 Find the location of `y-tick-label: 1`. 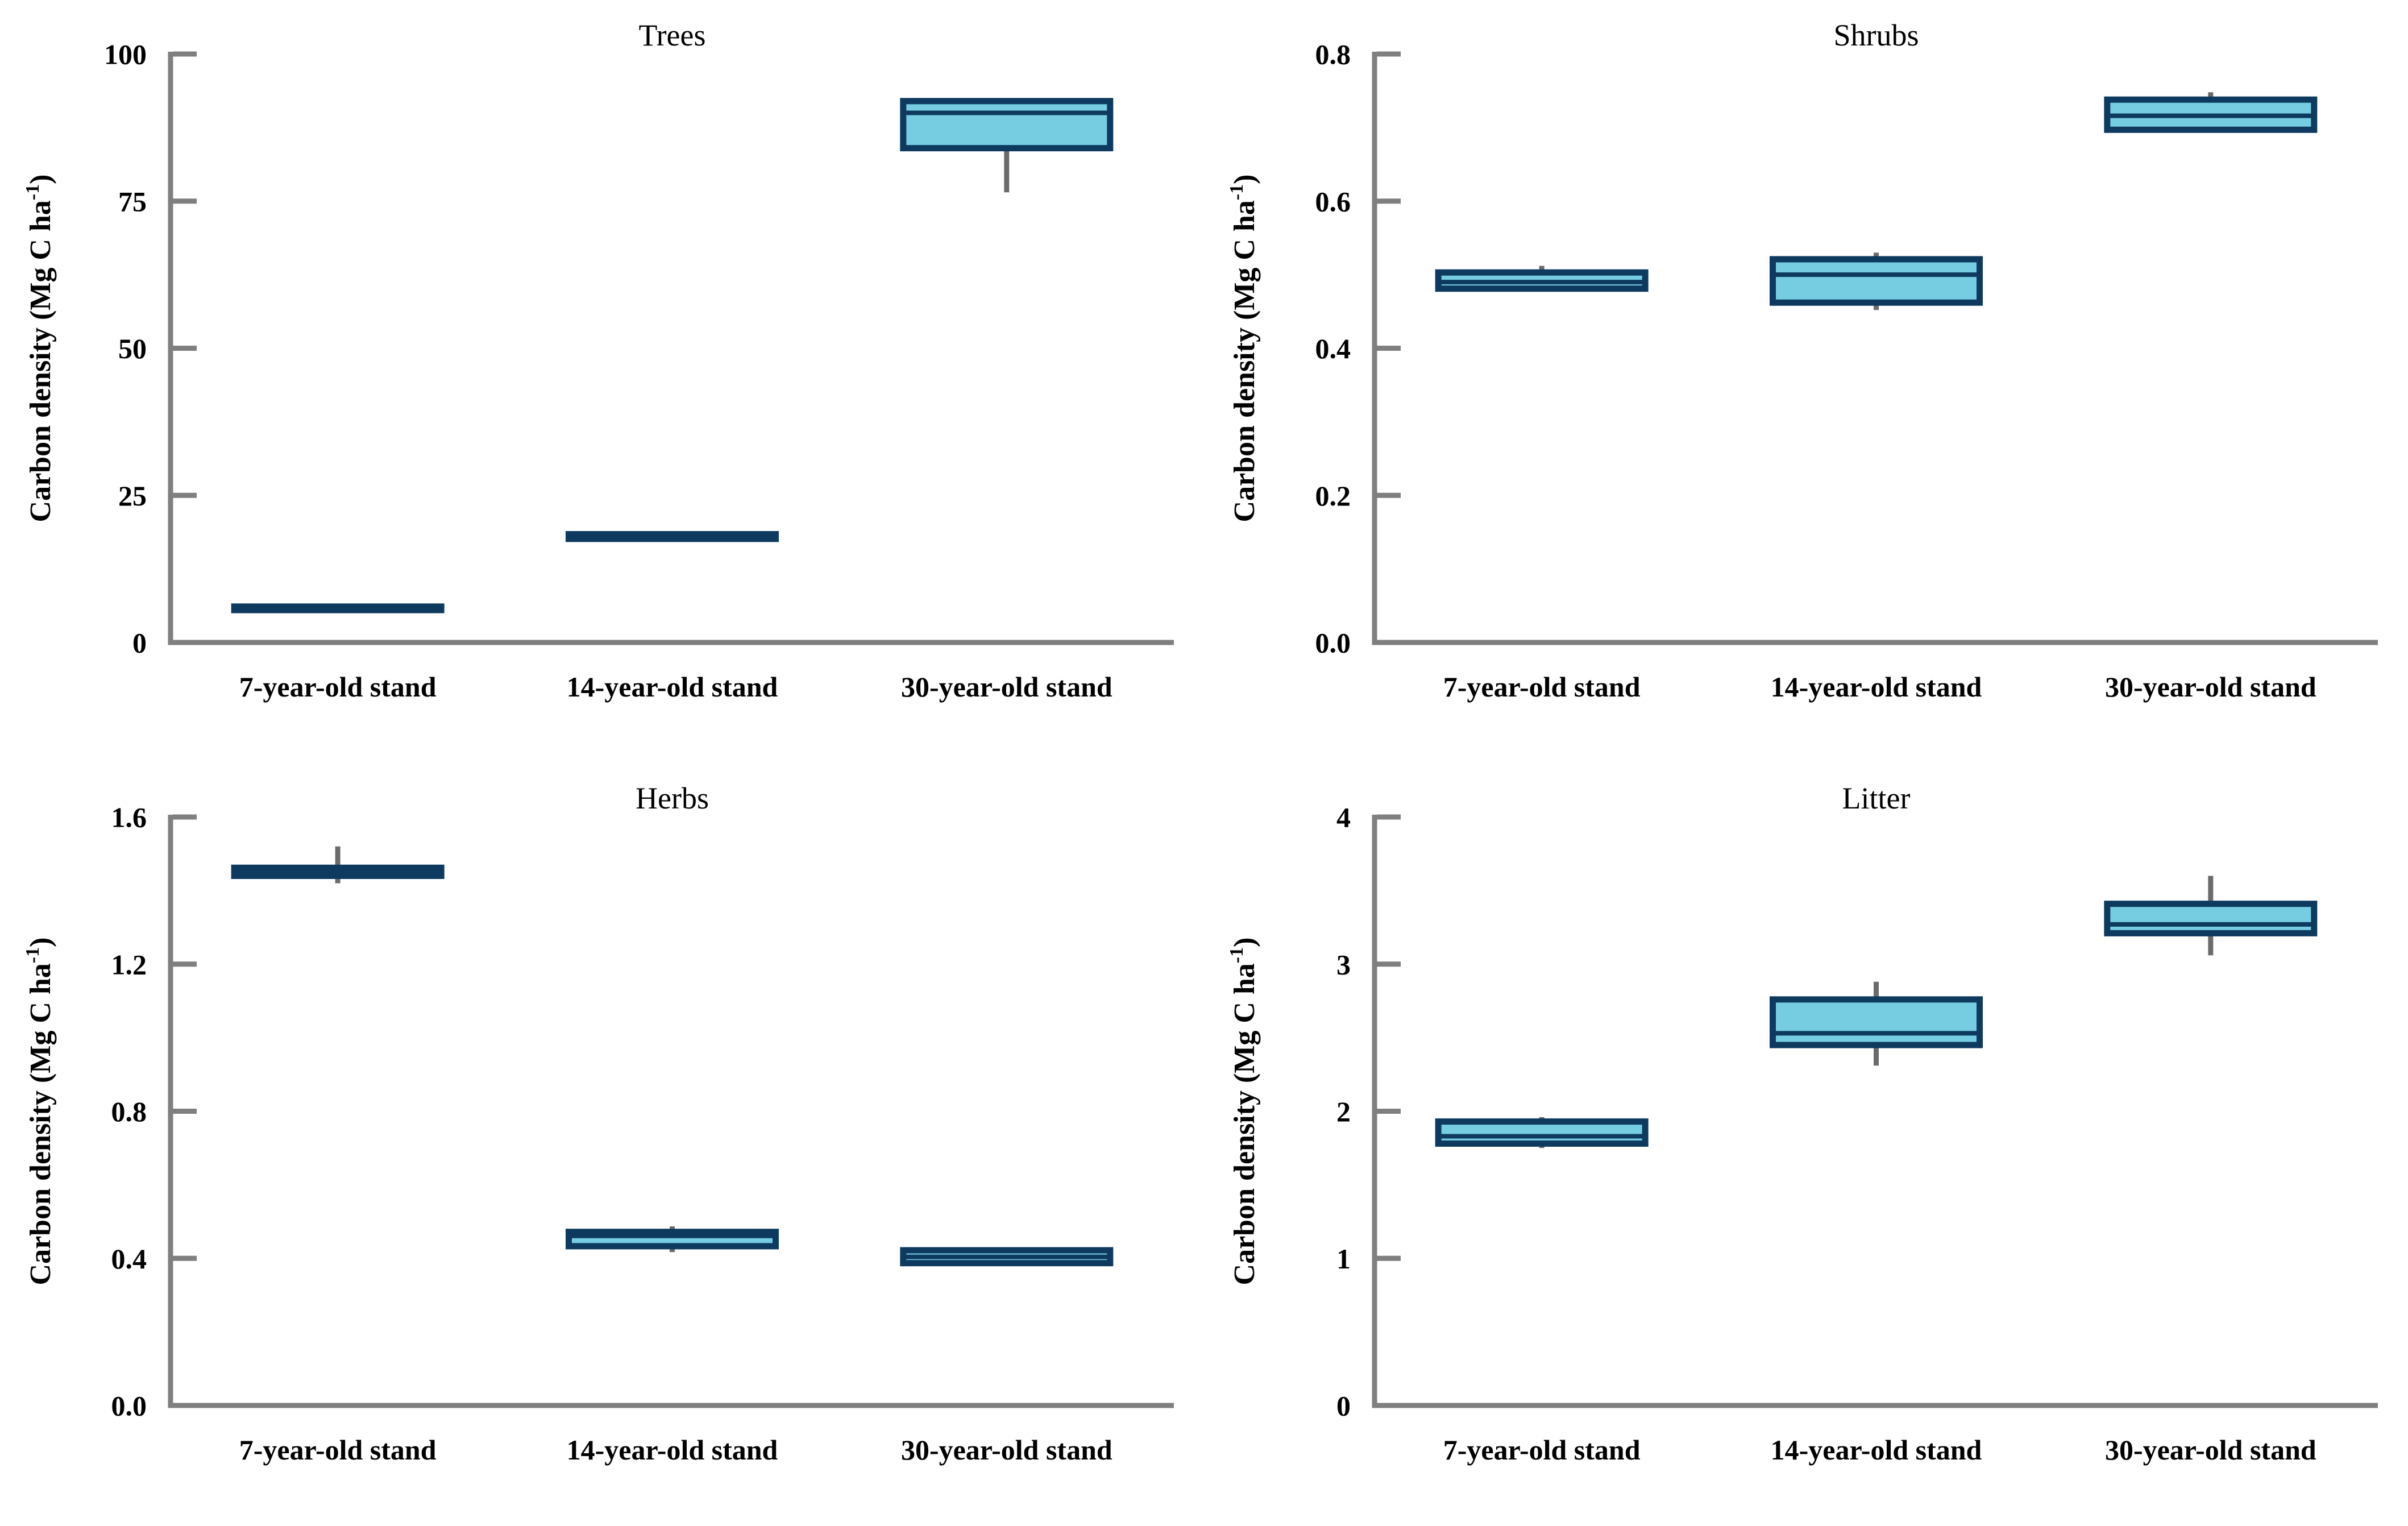

y-tick-label: 1 is located at coordinates (1343, 1259).